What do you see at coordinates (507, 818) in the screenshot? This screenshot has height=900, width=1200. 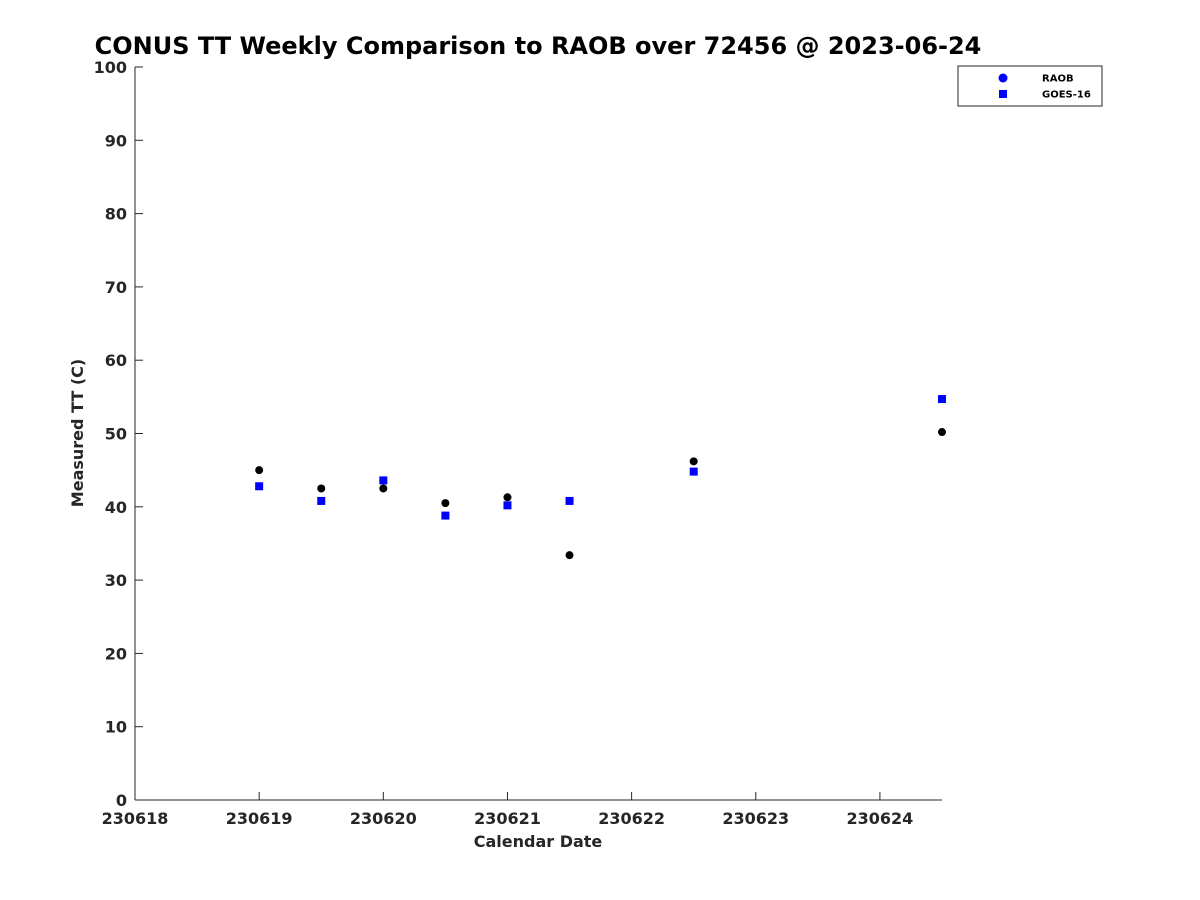 I see `x-tick-label: 230621` at bounding box center [507, 818].